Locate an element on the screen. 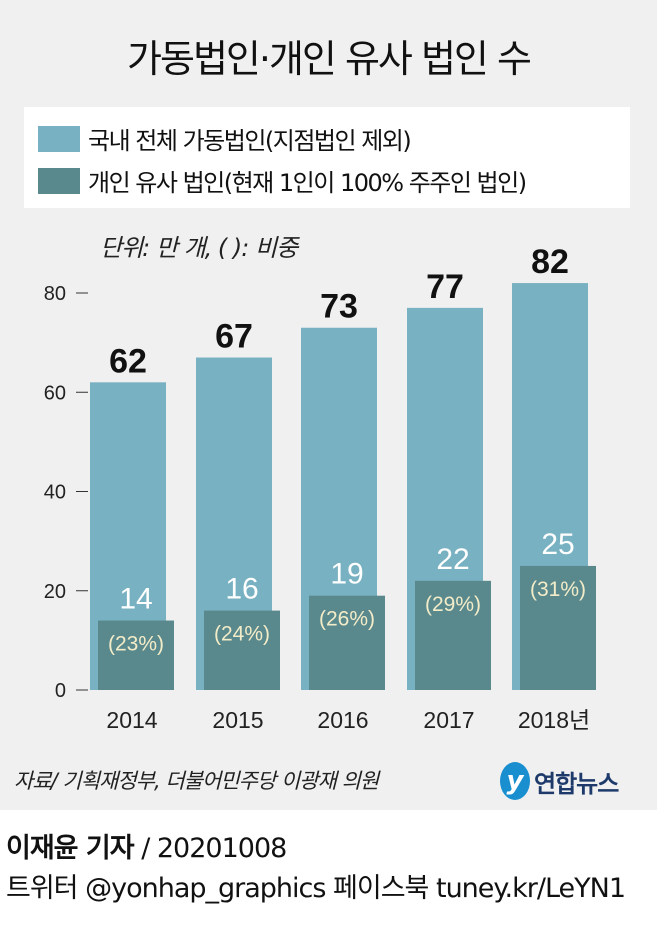 Image resolution: width=657 pixels, height=926 pixels. legend-item-individual: 개인 유사 법인(현재 1인이 100% 주주인 법인) is located at coordinates (282, 180).